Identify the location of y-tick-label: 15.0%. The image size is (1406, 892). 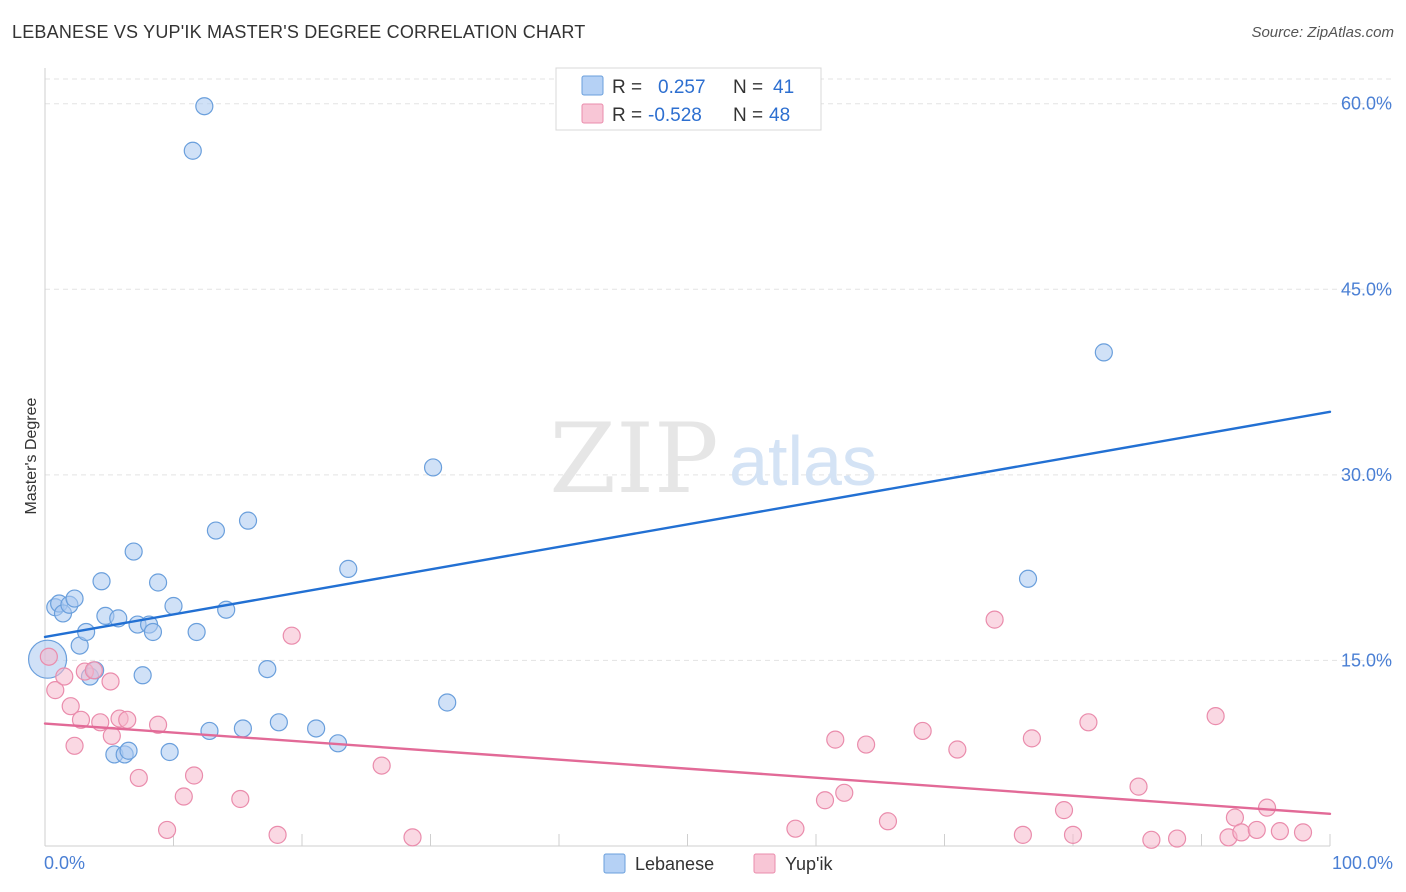
(1366, 660).